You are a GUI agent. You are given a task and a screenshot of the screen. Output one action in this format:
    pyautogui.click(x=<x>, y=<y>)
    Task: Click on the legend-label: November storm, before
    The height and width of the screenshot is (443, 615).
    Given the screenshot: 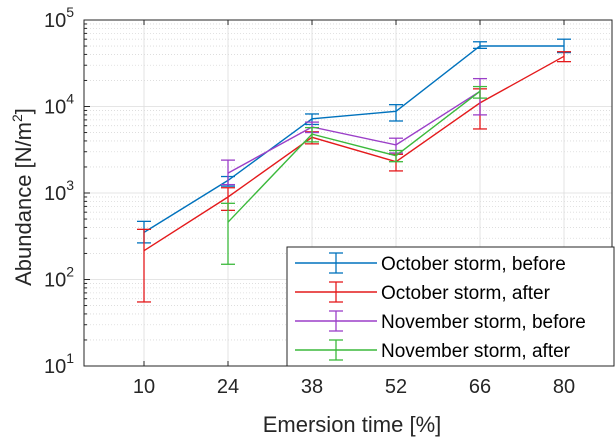 What is the action you would take?
    pyautogui.click(x=483, y=322)
    